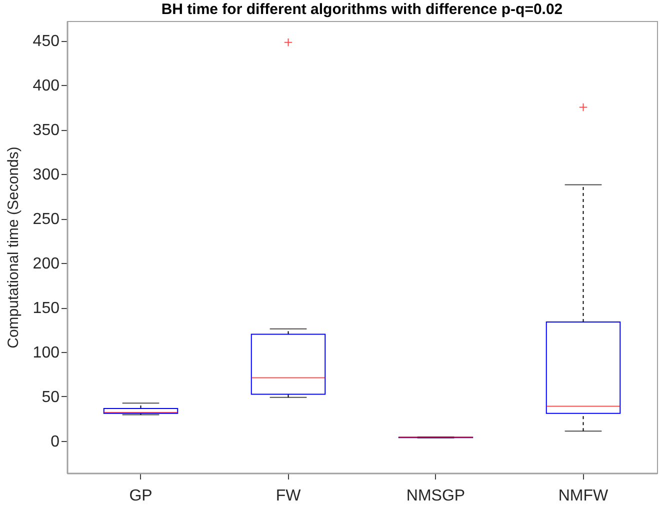 This screenshot has width=665, height=528. I want to click on x-tick-label: FW, so click(289, 496).